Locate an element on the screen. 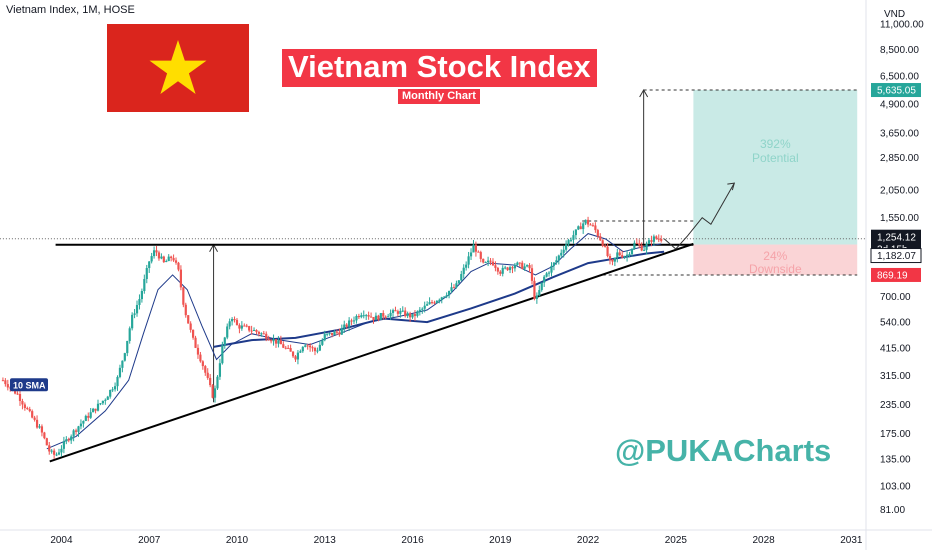 The width and height of the screenshot is (932, 550). entry-price-tag: 1,182.07 is located at coordinates (896, 256).